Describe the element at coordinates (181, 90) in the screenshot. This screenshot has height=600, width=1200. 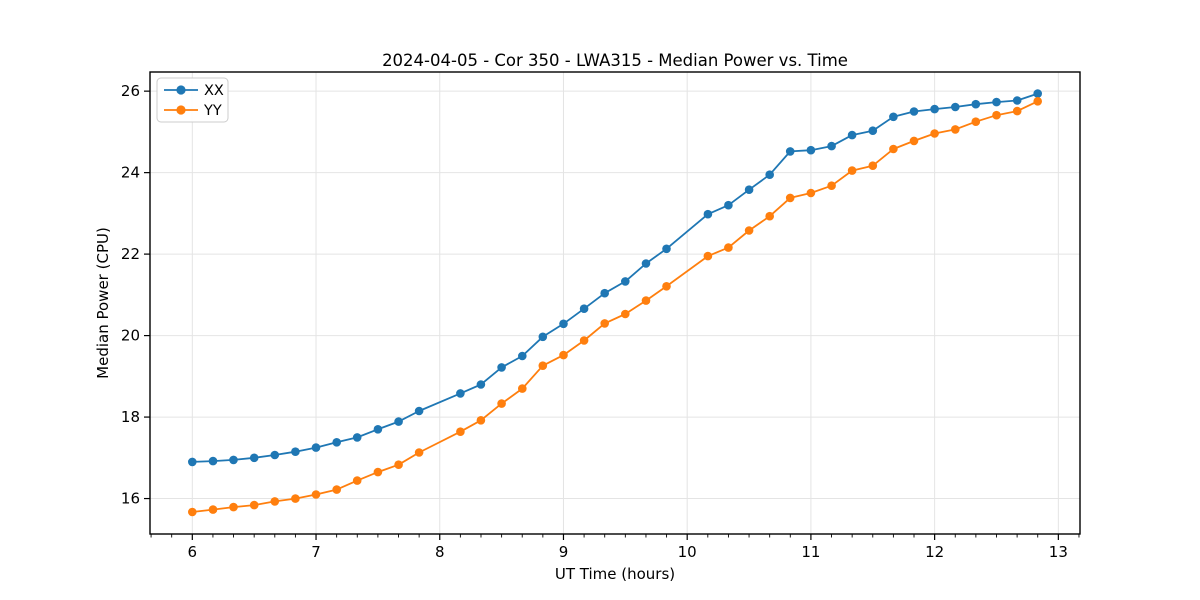
I see `legend-marker-icon` at that location.